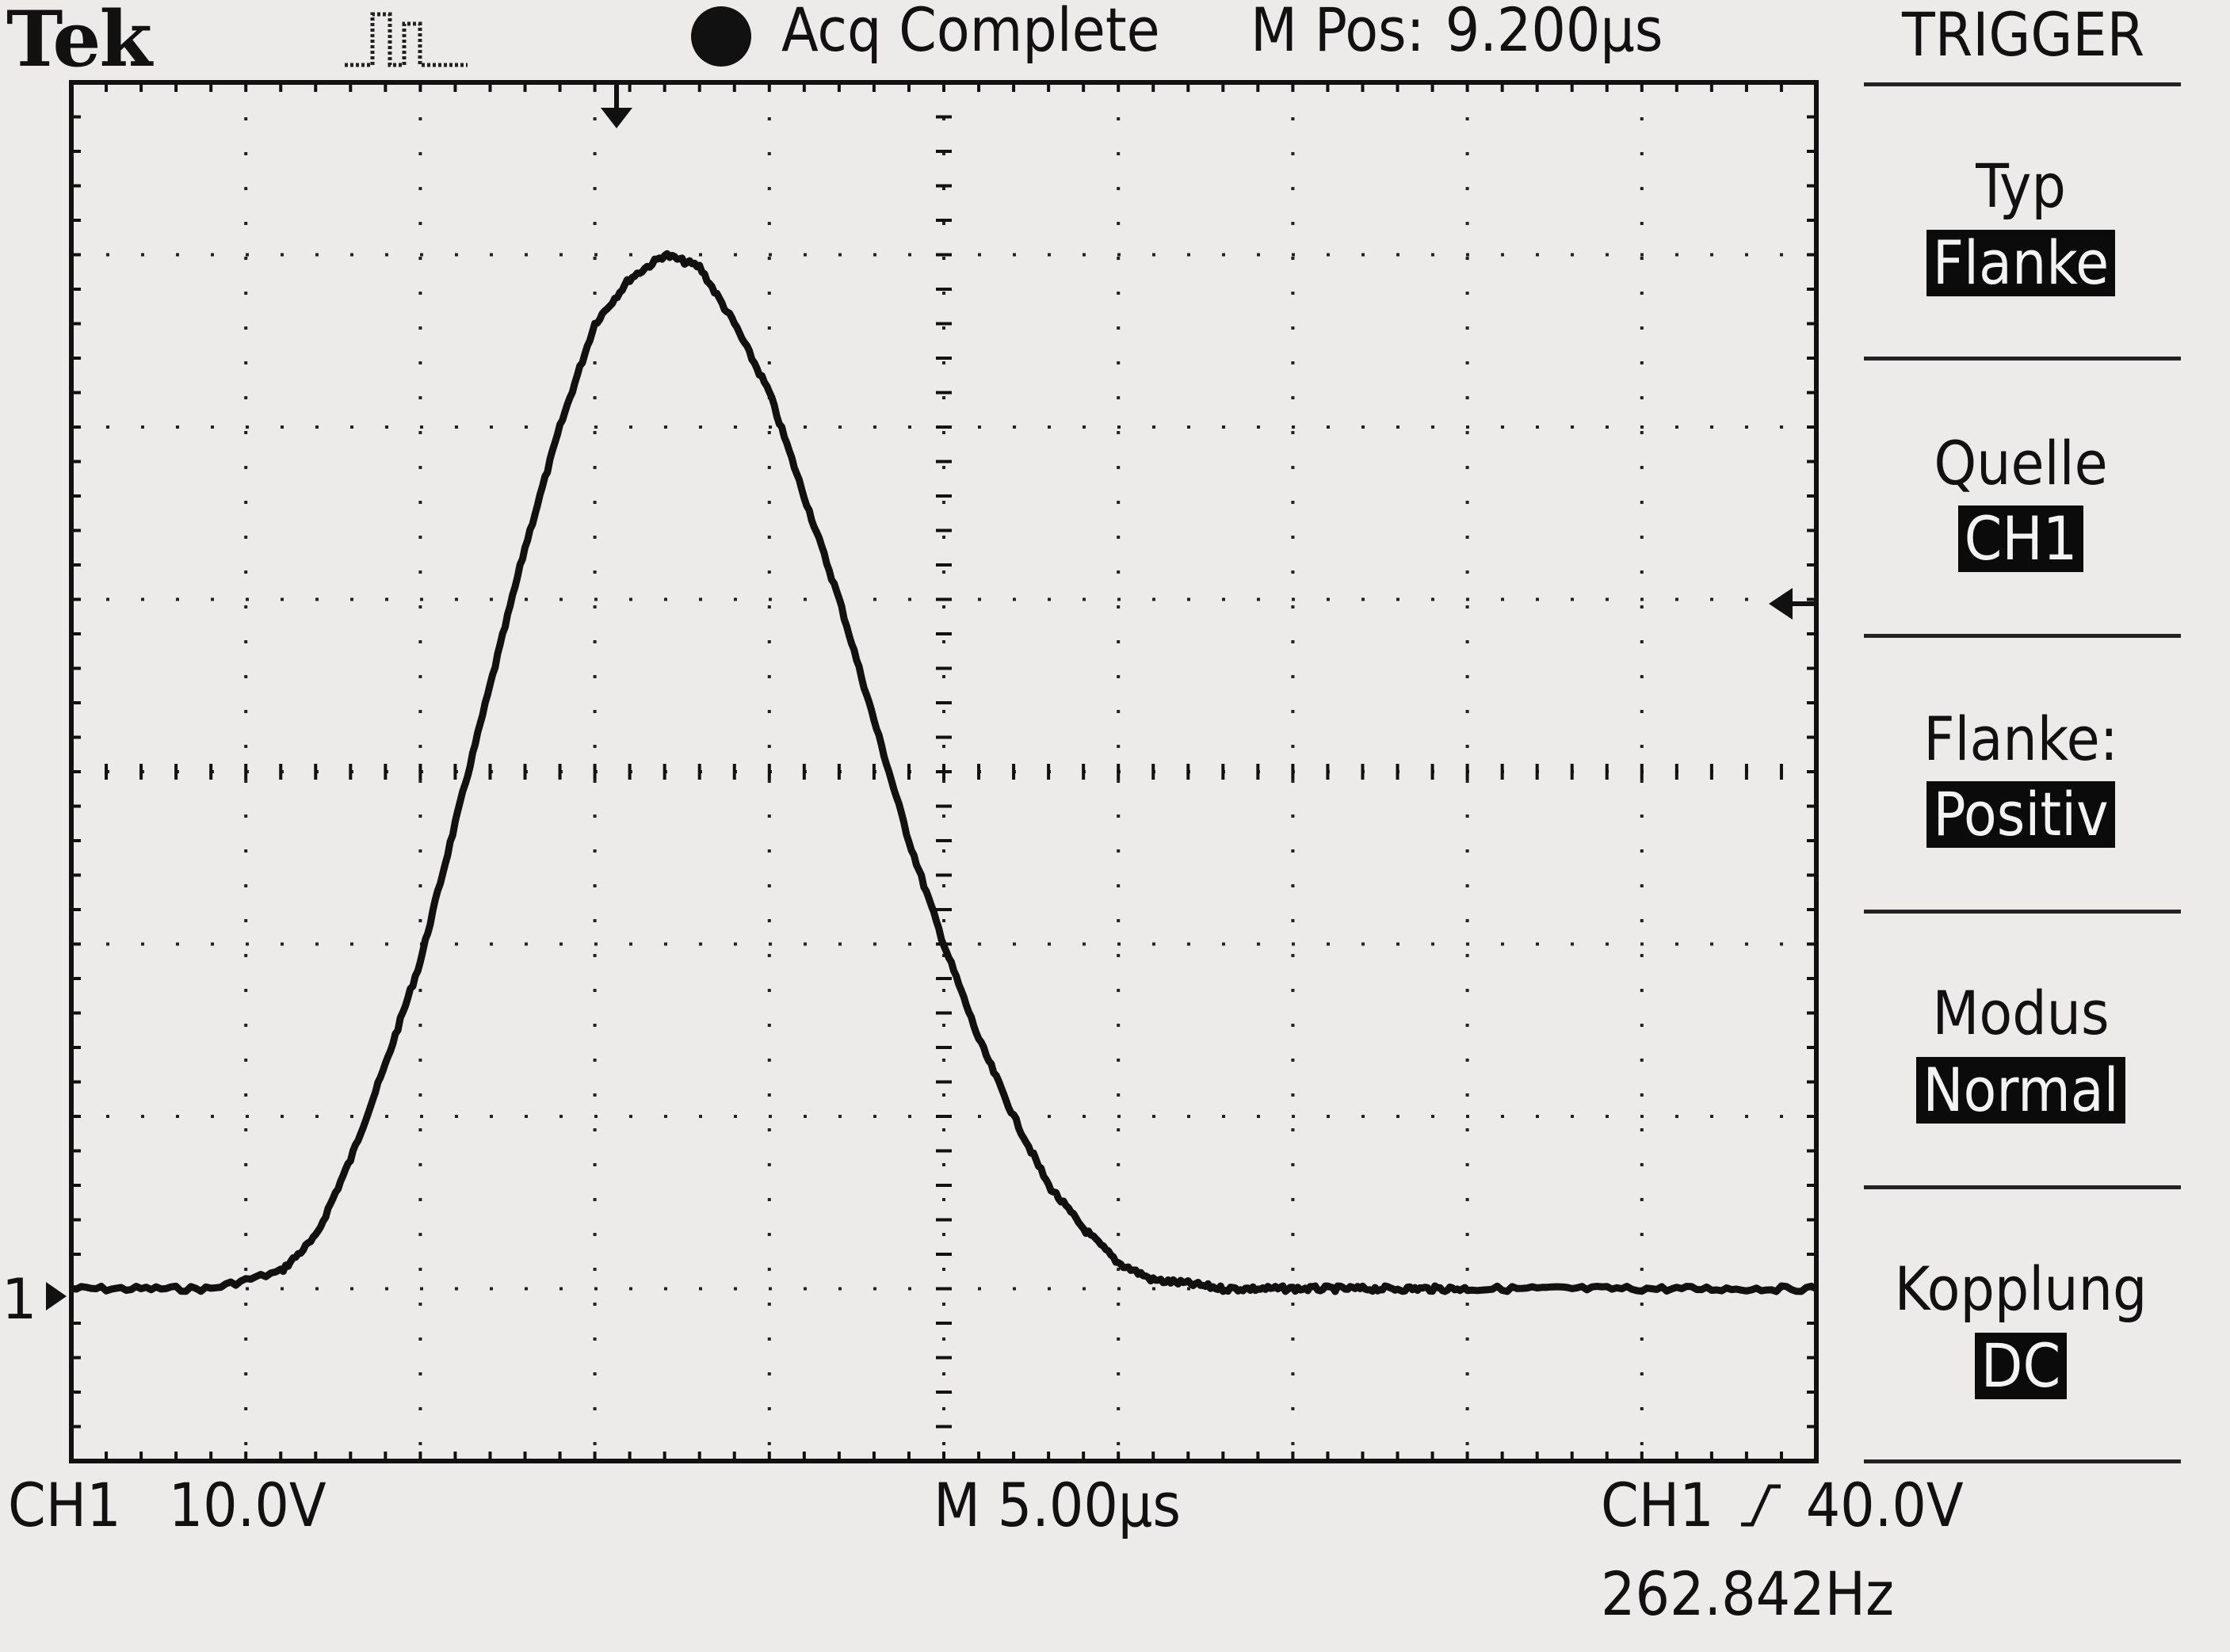 Image resolution: width=2230 pixels, height=1652 pixels. I want to click on menu-title: TRIGGER, so click(2024, 35).